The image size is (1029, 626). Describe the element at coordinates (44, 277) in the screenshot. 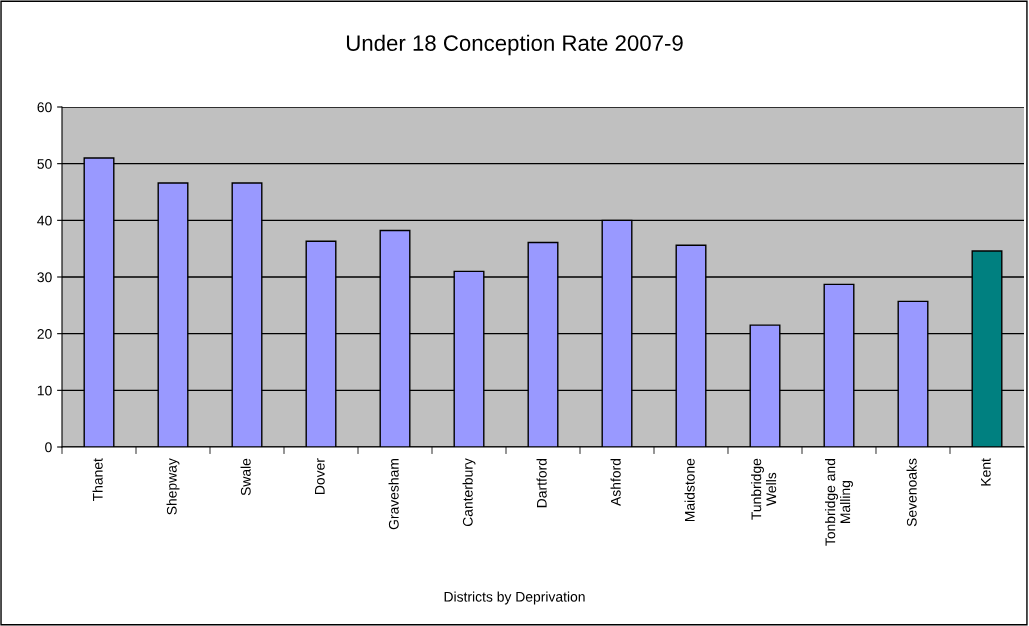

I see `y-tick-label: 30` at that location.